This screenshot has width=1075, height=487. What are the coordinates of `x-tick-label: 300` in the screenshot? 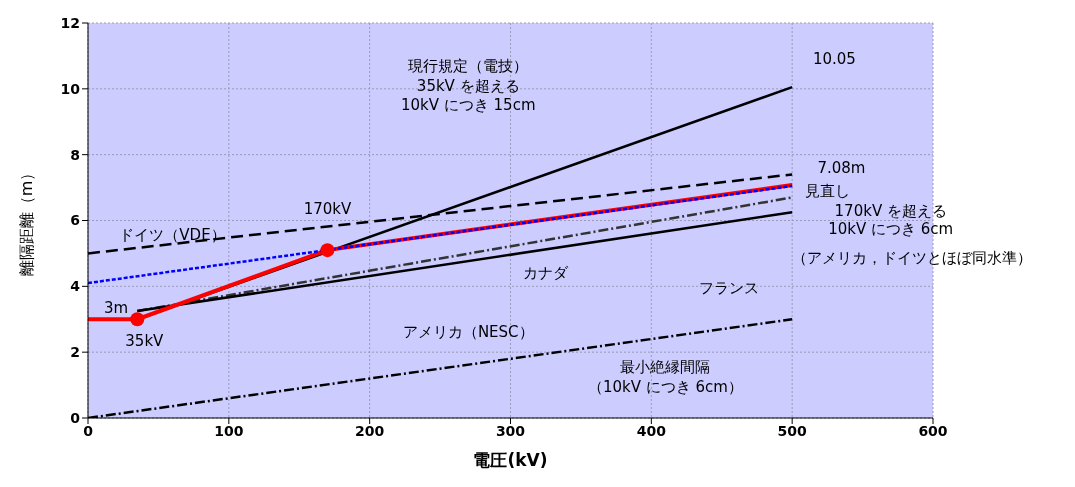 It's located at (510, 430).